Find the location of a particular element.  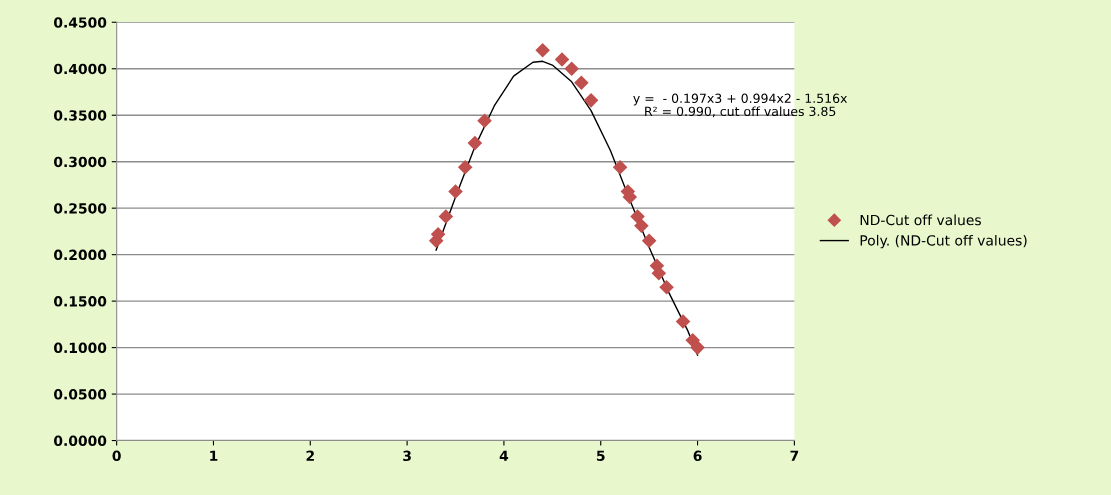

y-tick-label: 0.1500 is located at coordinates (80, 301).